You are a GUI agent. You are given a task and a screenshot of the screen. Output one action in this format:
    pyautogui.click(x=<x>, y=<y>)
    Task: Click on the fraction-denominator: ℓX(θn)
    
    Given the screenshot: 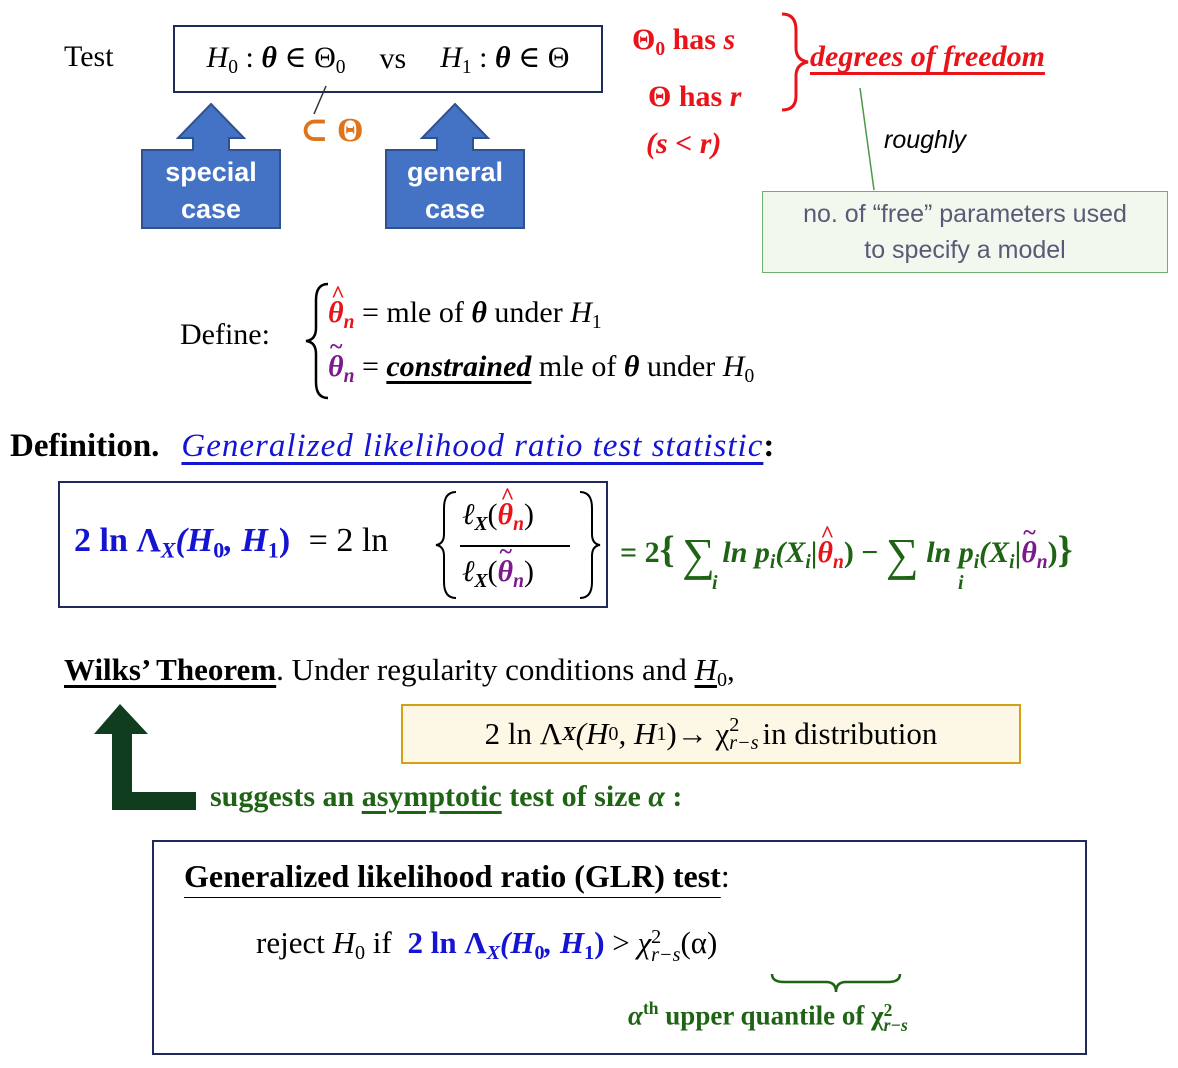 What is the action you would take?
    pyautogui.click(x=498, y=566)
    